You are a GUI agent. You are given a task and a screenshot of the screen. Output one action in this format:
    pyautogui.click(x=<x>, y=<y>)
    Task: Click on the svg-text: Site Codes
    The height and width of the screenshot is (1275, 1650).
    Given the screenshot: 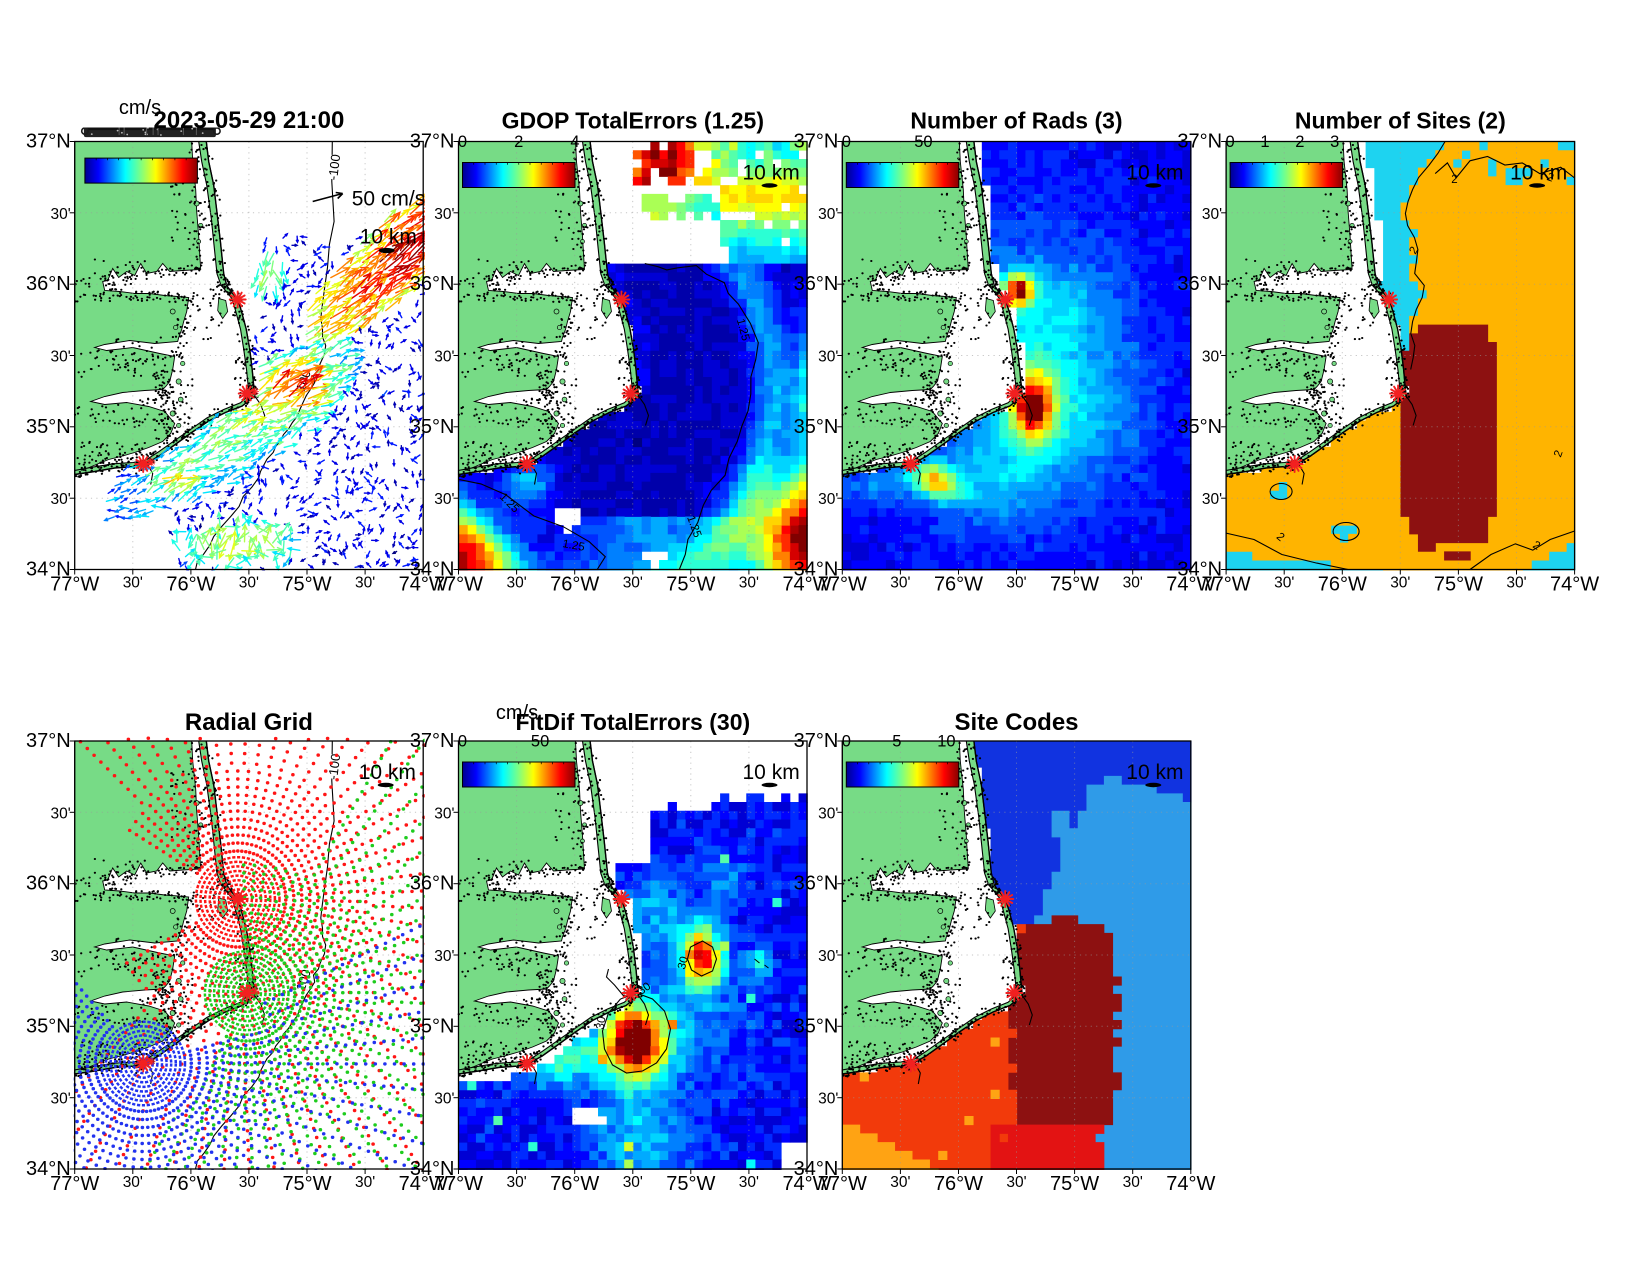 What is the action you would take?
    pyautogui.click(x=1016, y=722)
    